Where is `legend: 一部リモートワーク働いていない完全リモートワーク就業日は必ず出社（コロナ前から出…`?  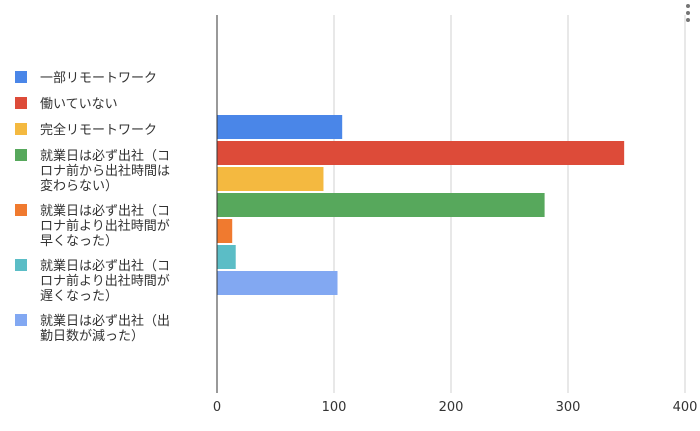 legend: 一部リモートワーク働いていない完全リモートワーク就業日は必ず出社（コロナ前から出… is located at coordinates (92, 207).